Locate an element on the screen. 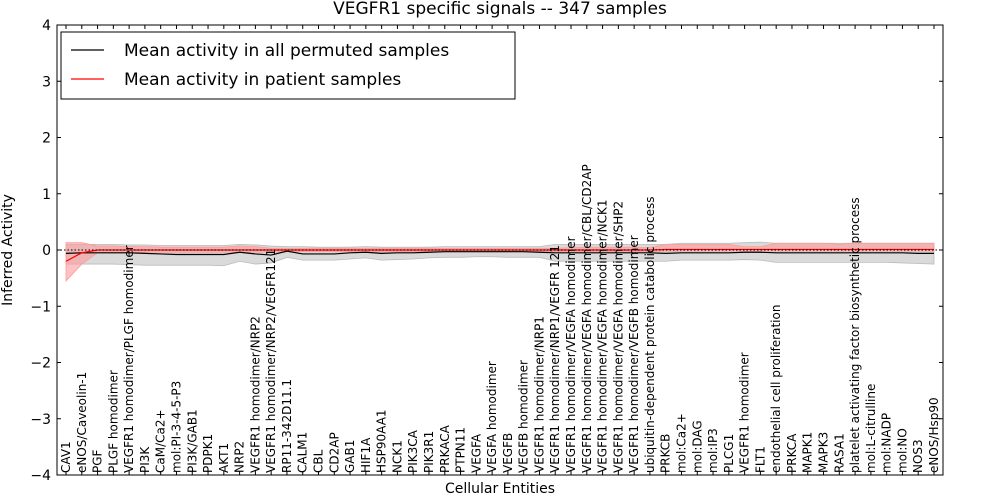 The width and height of the screenshot is (1000, 500). category-label: mol:NO is located at coordinates (902, 450).